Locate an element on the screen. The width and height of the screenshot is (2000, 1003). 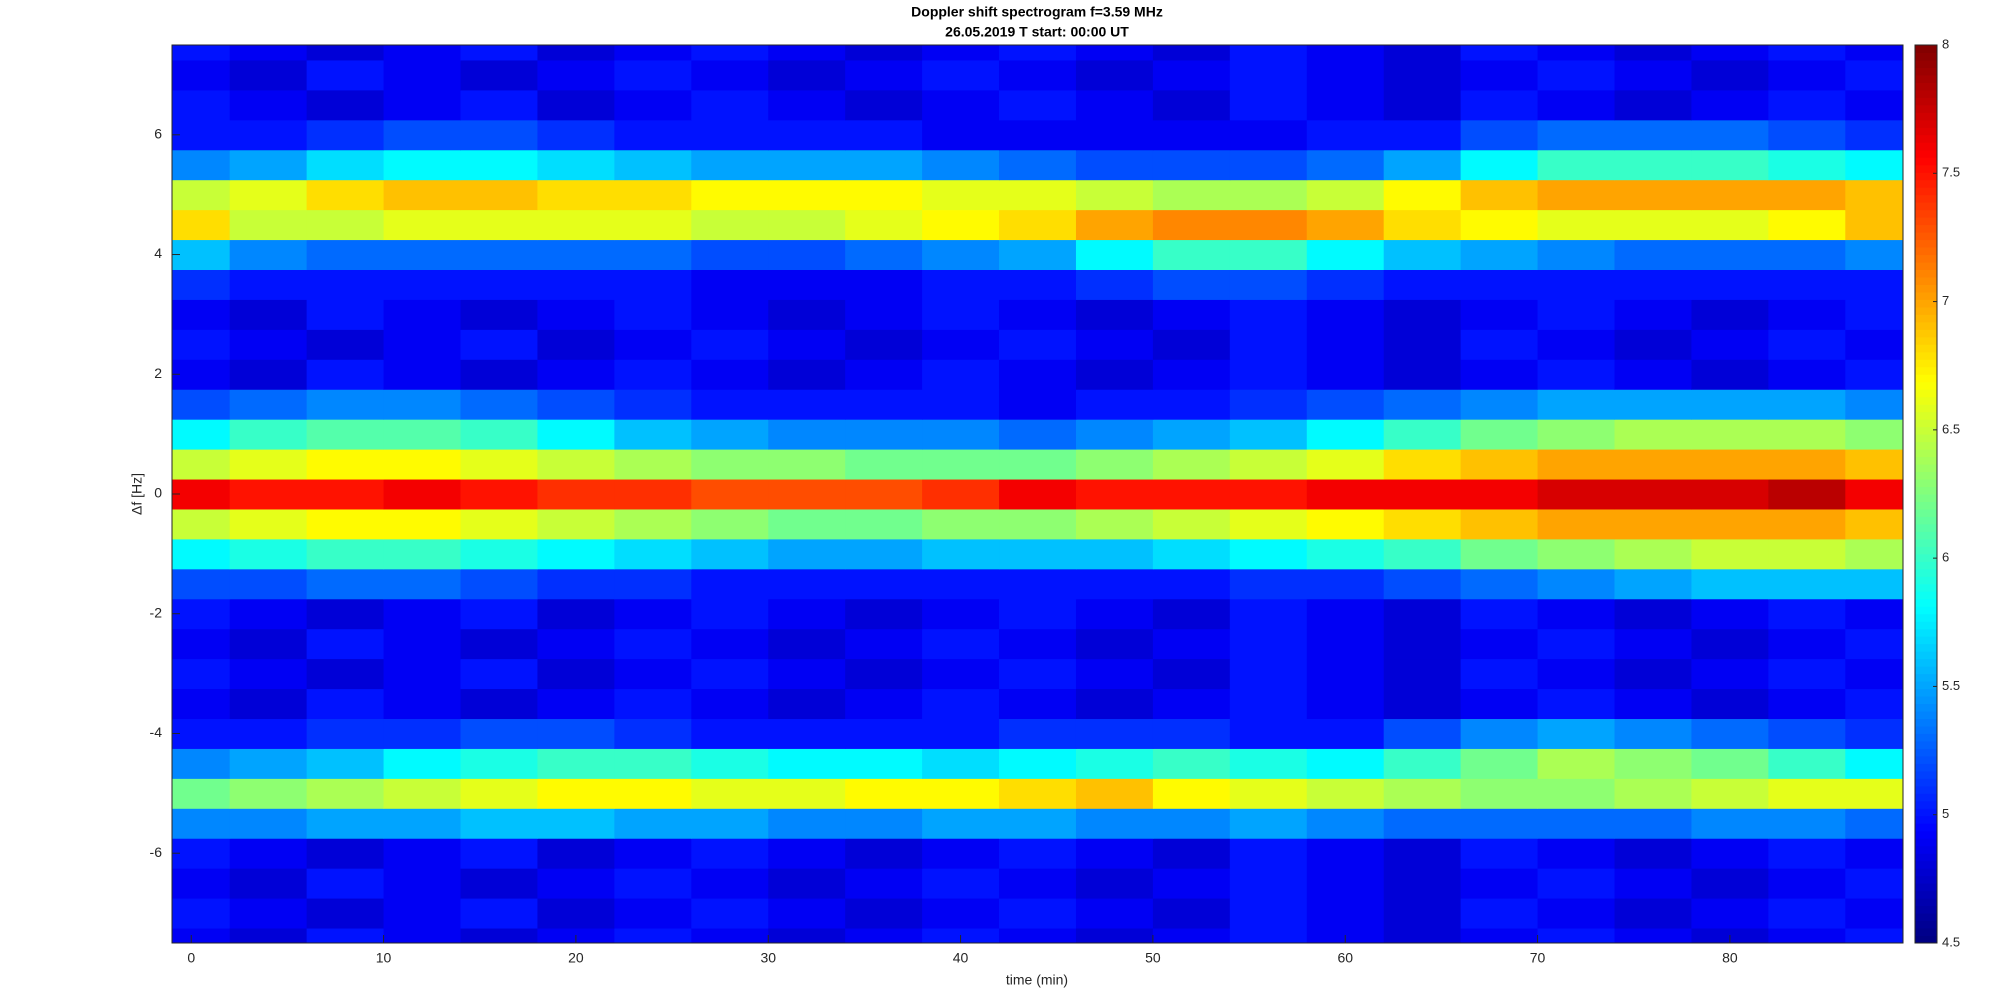
y-tick-label: -6 is located at coordinates (156, 852).